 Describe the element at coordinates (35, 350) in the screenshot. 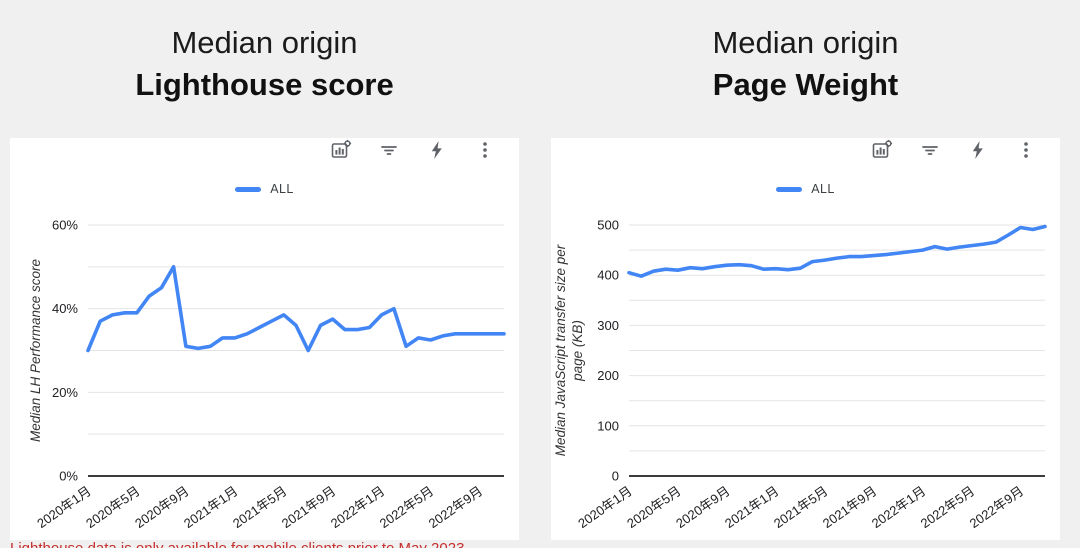

I see `svg-text: Median LH Performance score` at that location.